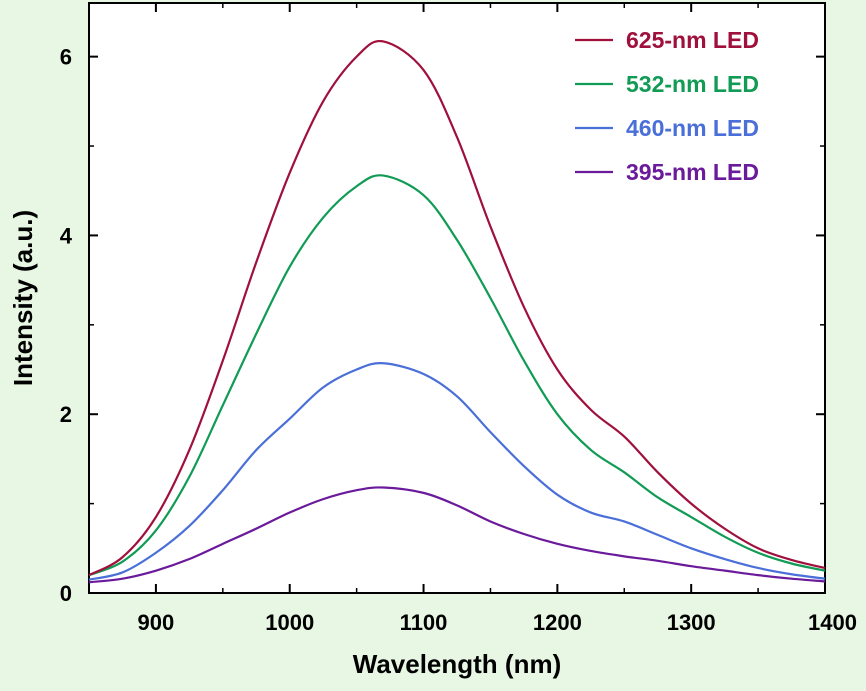  What do you see at coordinates (457, 535) in the screenshot?
I see `series-line-395-nm-led` at bounding box center [457, 535].